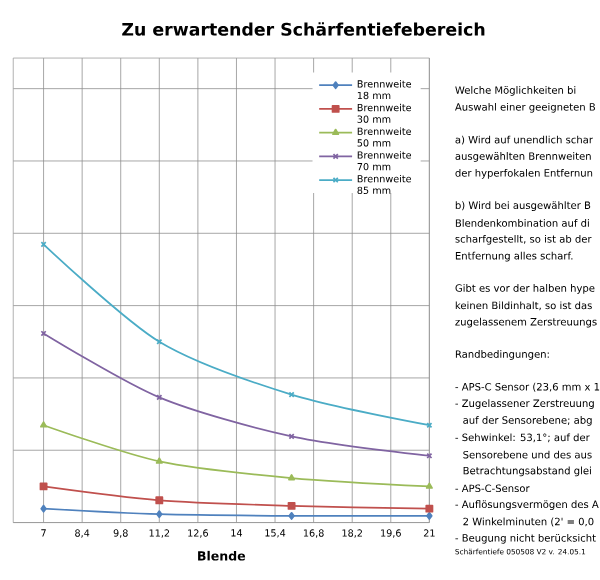 Image resolution: width=600 pixels, height=580 pixels. What do you see at coordinates (303, 28) in the screenshot?
I see `chart-title: Zu erwartender Schärfentiefebereich` at bounding box center [303, 28].